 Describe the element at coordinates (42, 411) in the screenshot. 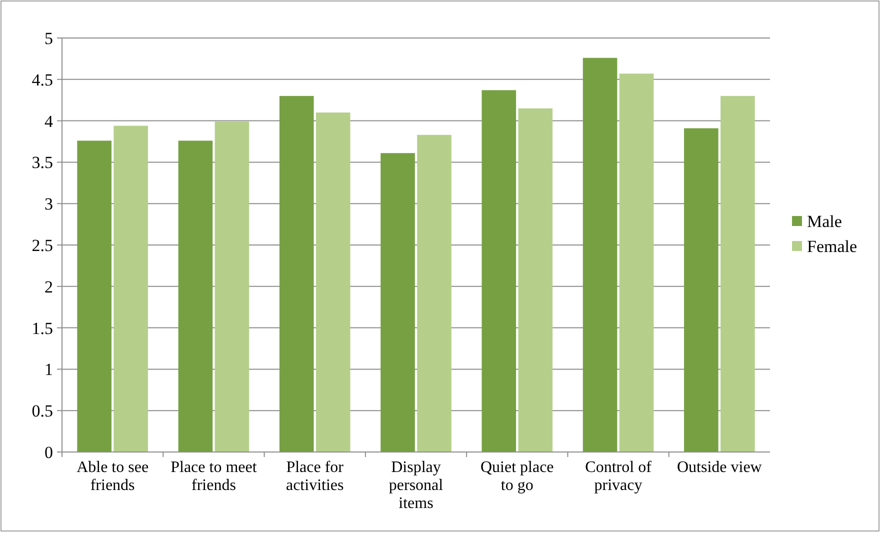

I see `y-tick-label: 0.5` at that location.